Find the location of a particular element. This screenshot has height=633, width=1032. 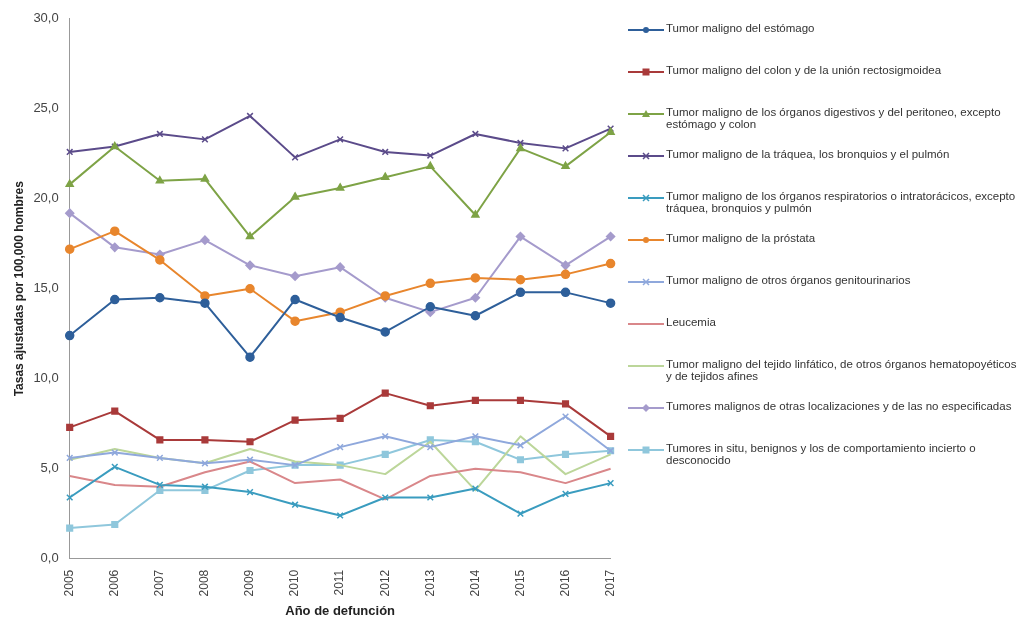

legend-label: Tumor maligno del estómago is located at coordinates (740, 28).